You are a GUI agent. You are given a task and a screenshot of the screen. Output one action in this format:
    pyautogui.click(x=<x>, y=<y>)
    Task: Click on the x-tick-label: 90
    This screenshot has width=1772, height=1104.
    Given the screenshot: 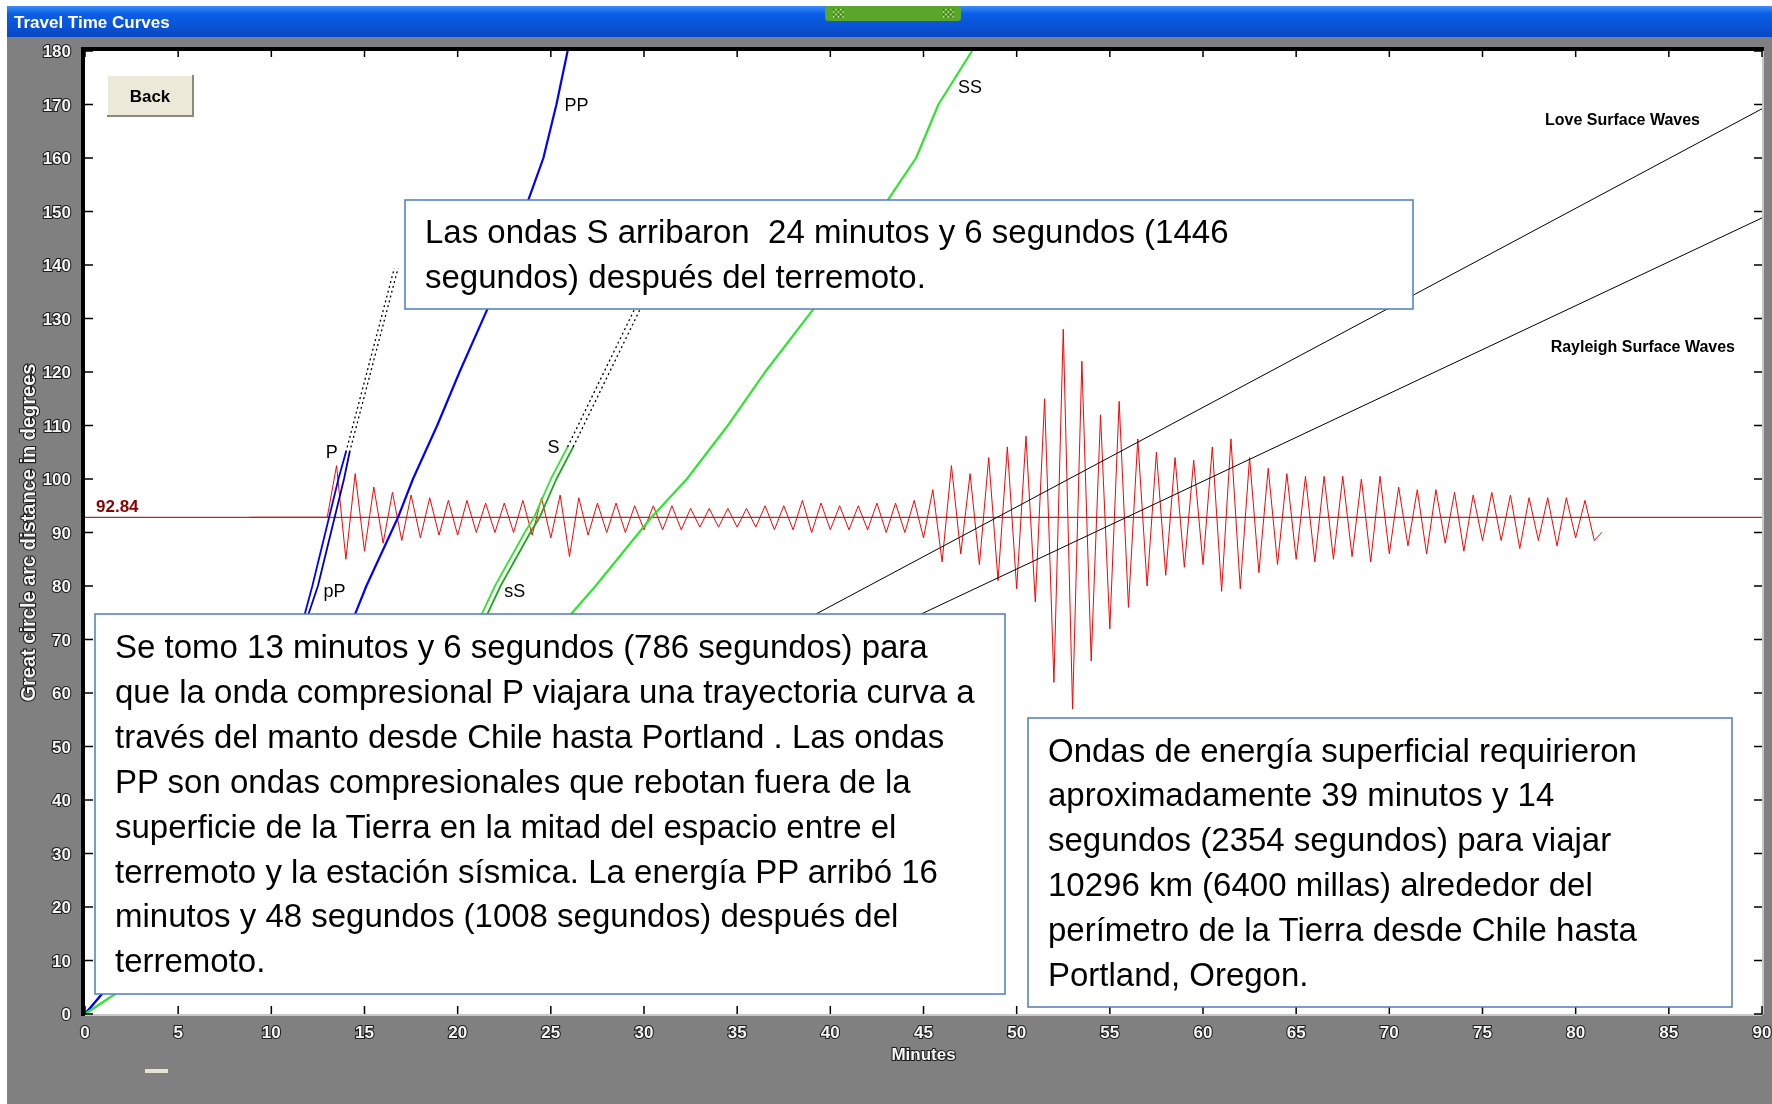 What is the action you would take?
    pyautogui.click(x=1762, y=1032)
    